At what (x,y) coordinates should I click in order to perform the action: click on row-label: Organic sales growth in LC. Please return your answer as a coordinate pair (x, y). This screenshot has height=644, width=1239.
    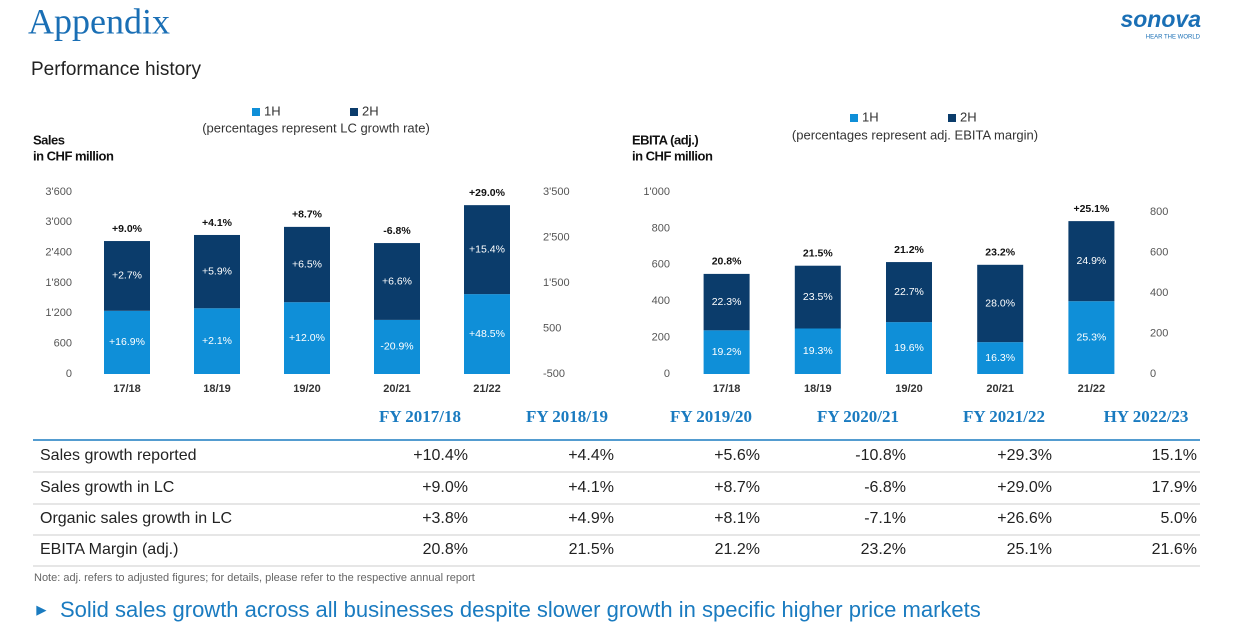
    Looking at the image, I should click on (136, 518).